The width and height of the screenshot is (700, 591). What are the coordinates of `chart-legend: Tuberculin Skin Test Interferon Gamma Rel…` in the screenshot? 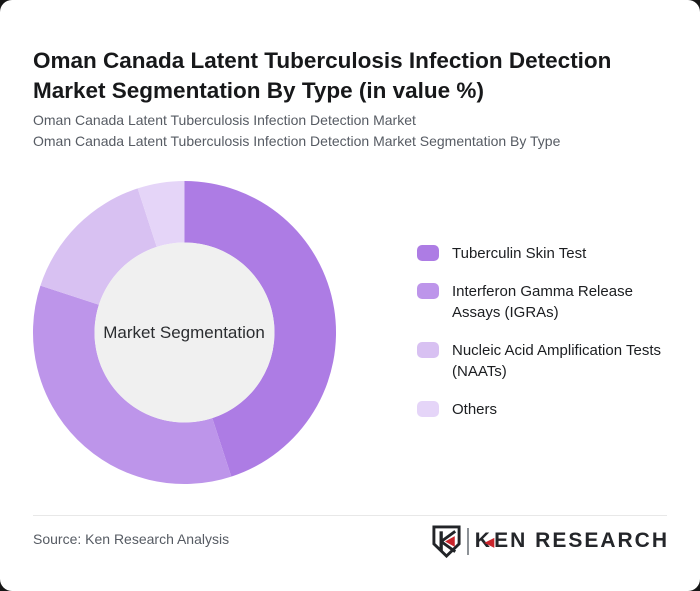 It's located at (540, 331).